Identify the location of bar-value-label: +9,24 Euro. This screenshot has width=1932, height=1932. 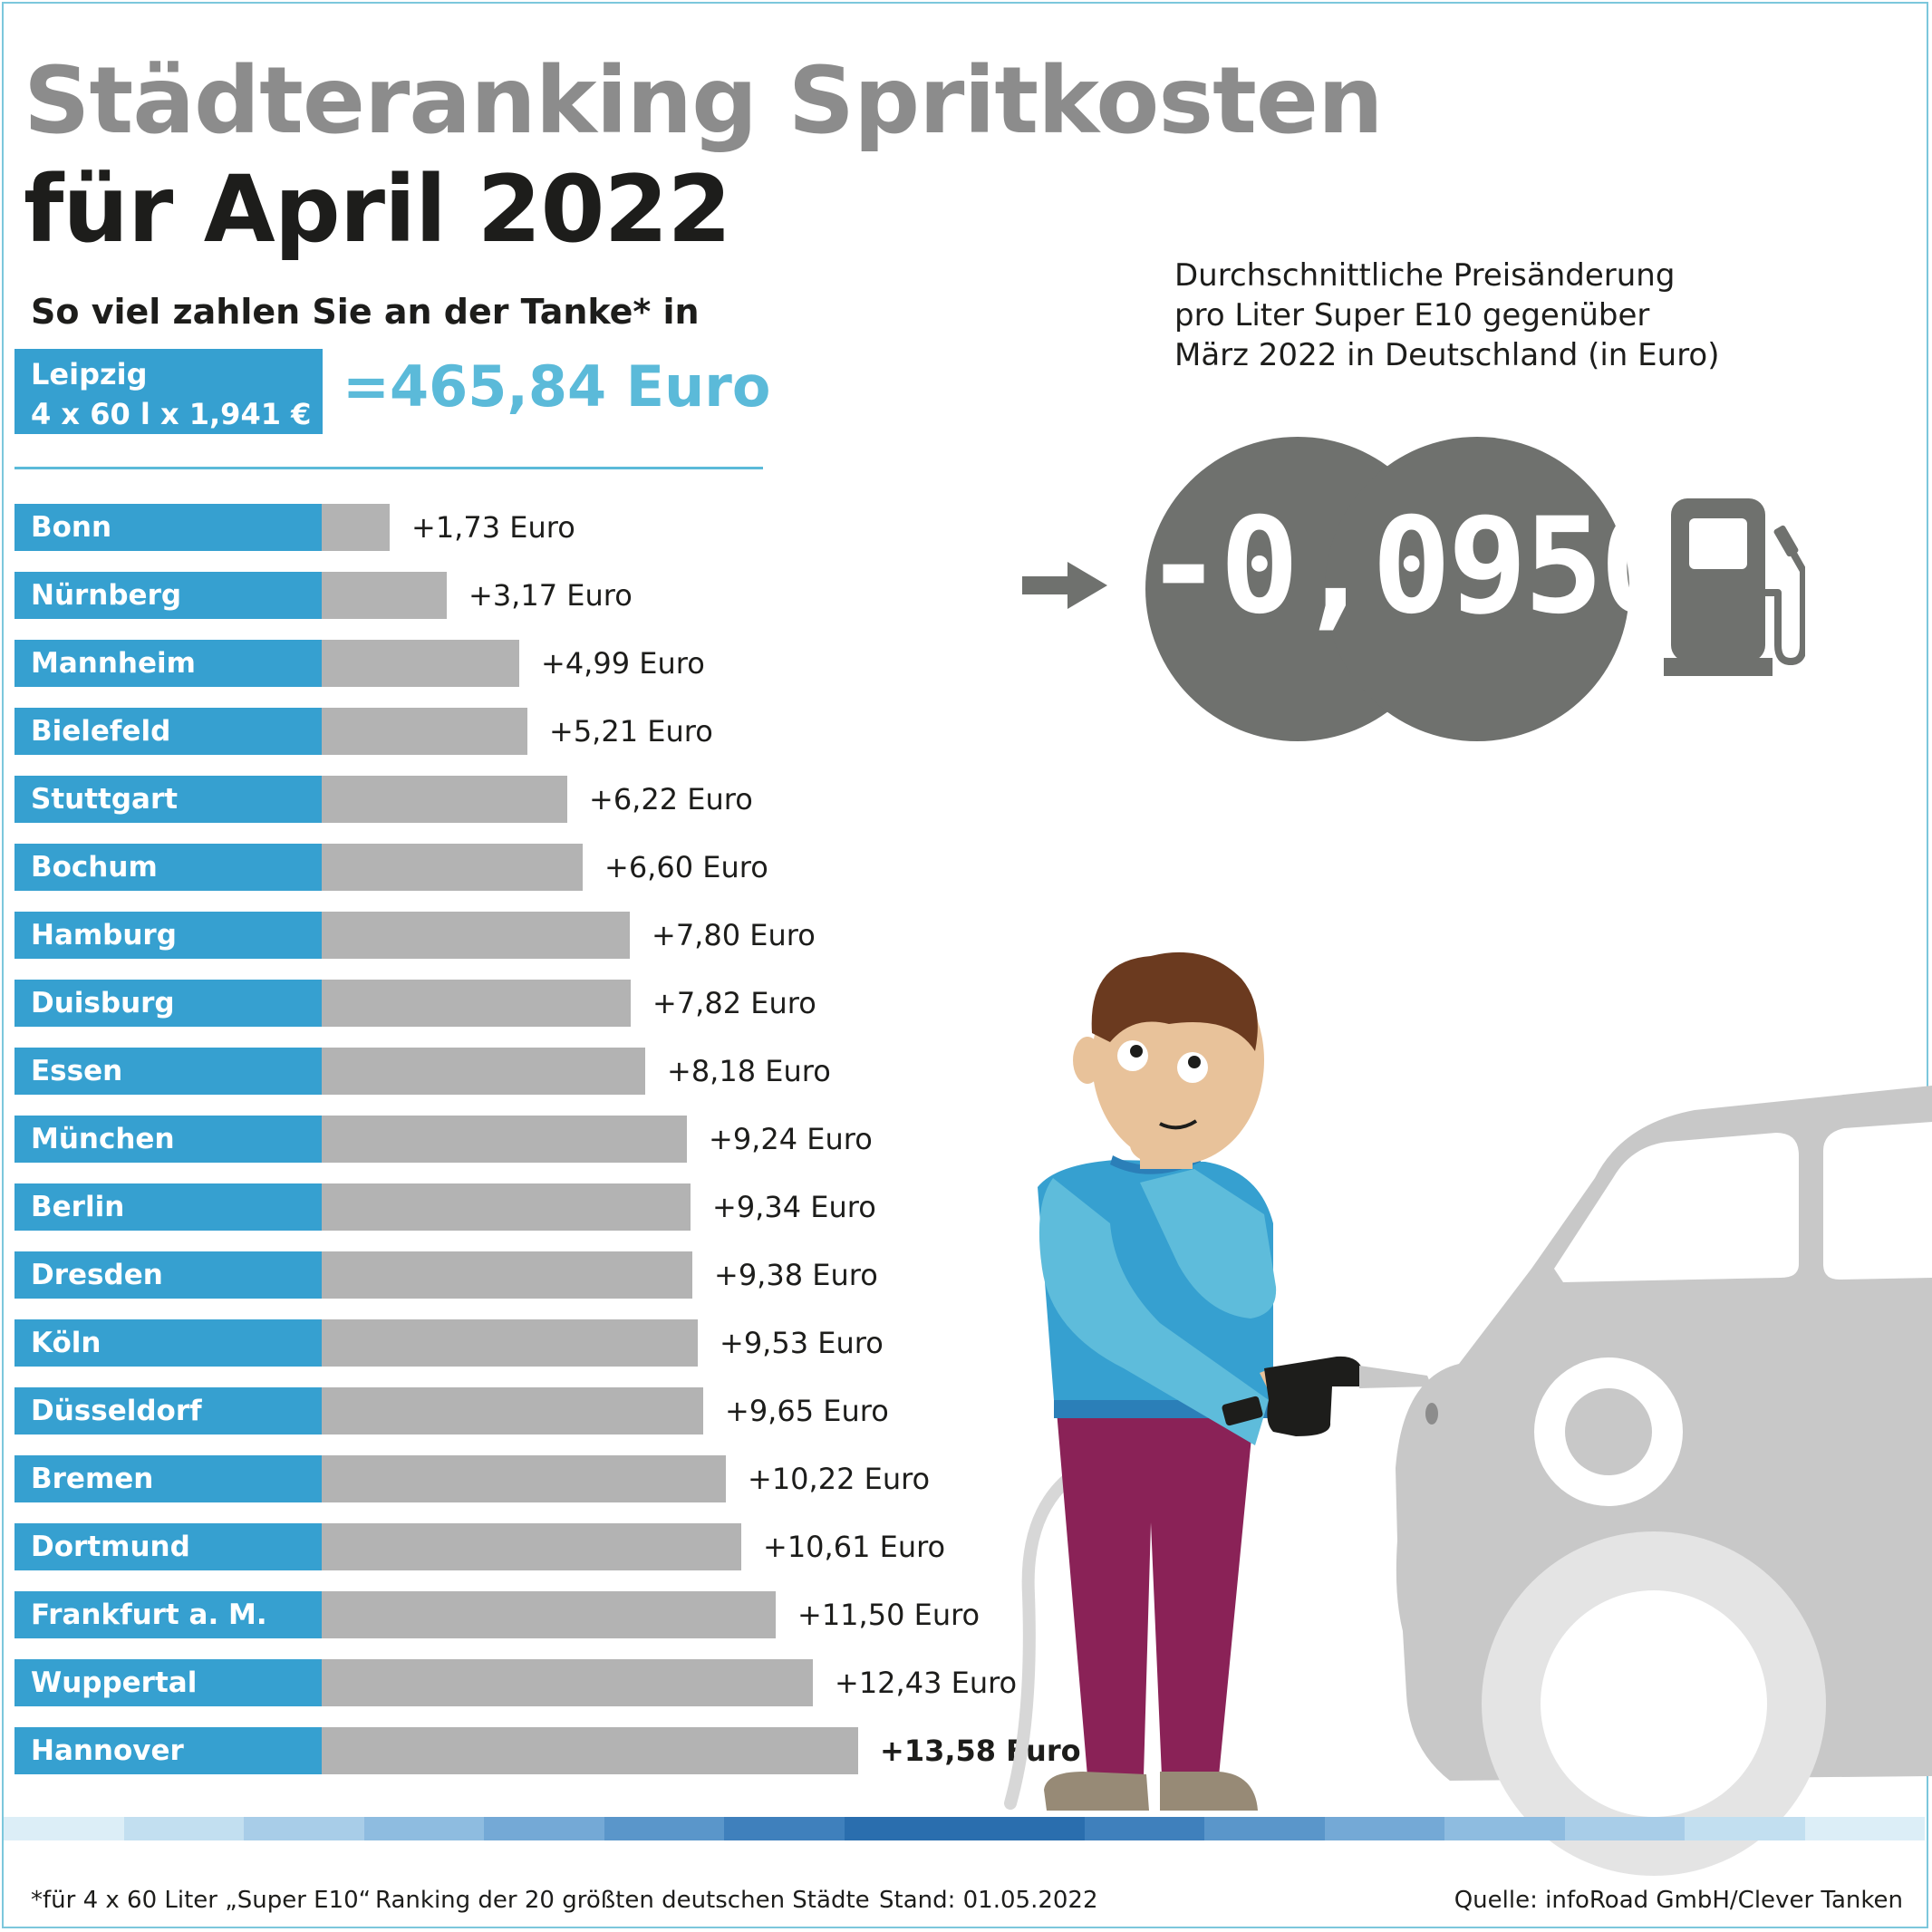
(791, 1139).